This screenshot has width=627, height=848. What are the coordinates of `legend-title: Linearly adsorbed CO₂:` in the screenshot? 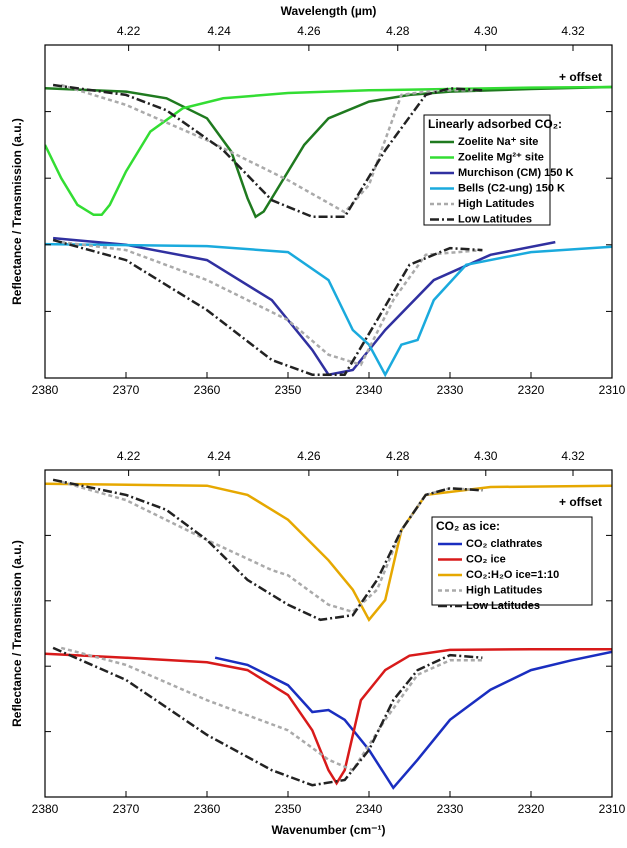 It's located at (495, 124).